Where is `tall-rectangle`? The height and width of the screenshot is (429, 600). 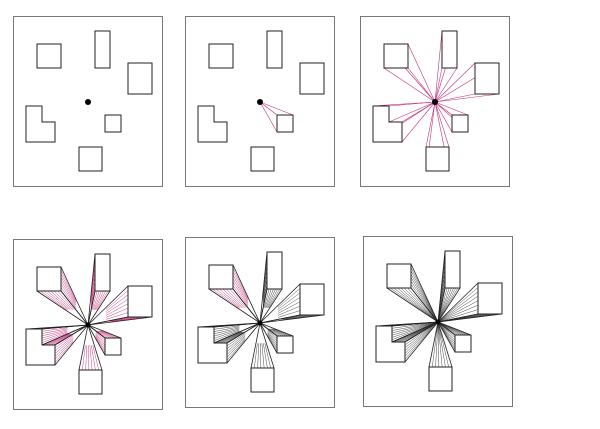 tall-rectangle is located at coordinates (102, 49).